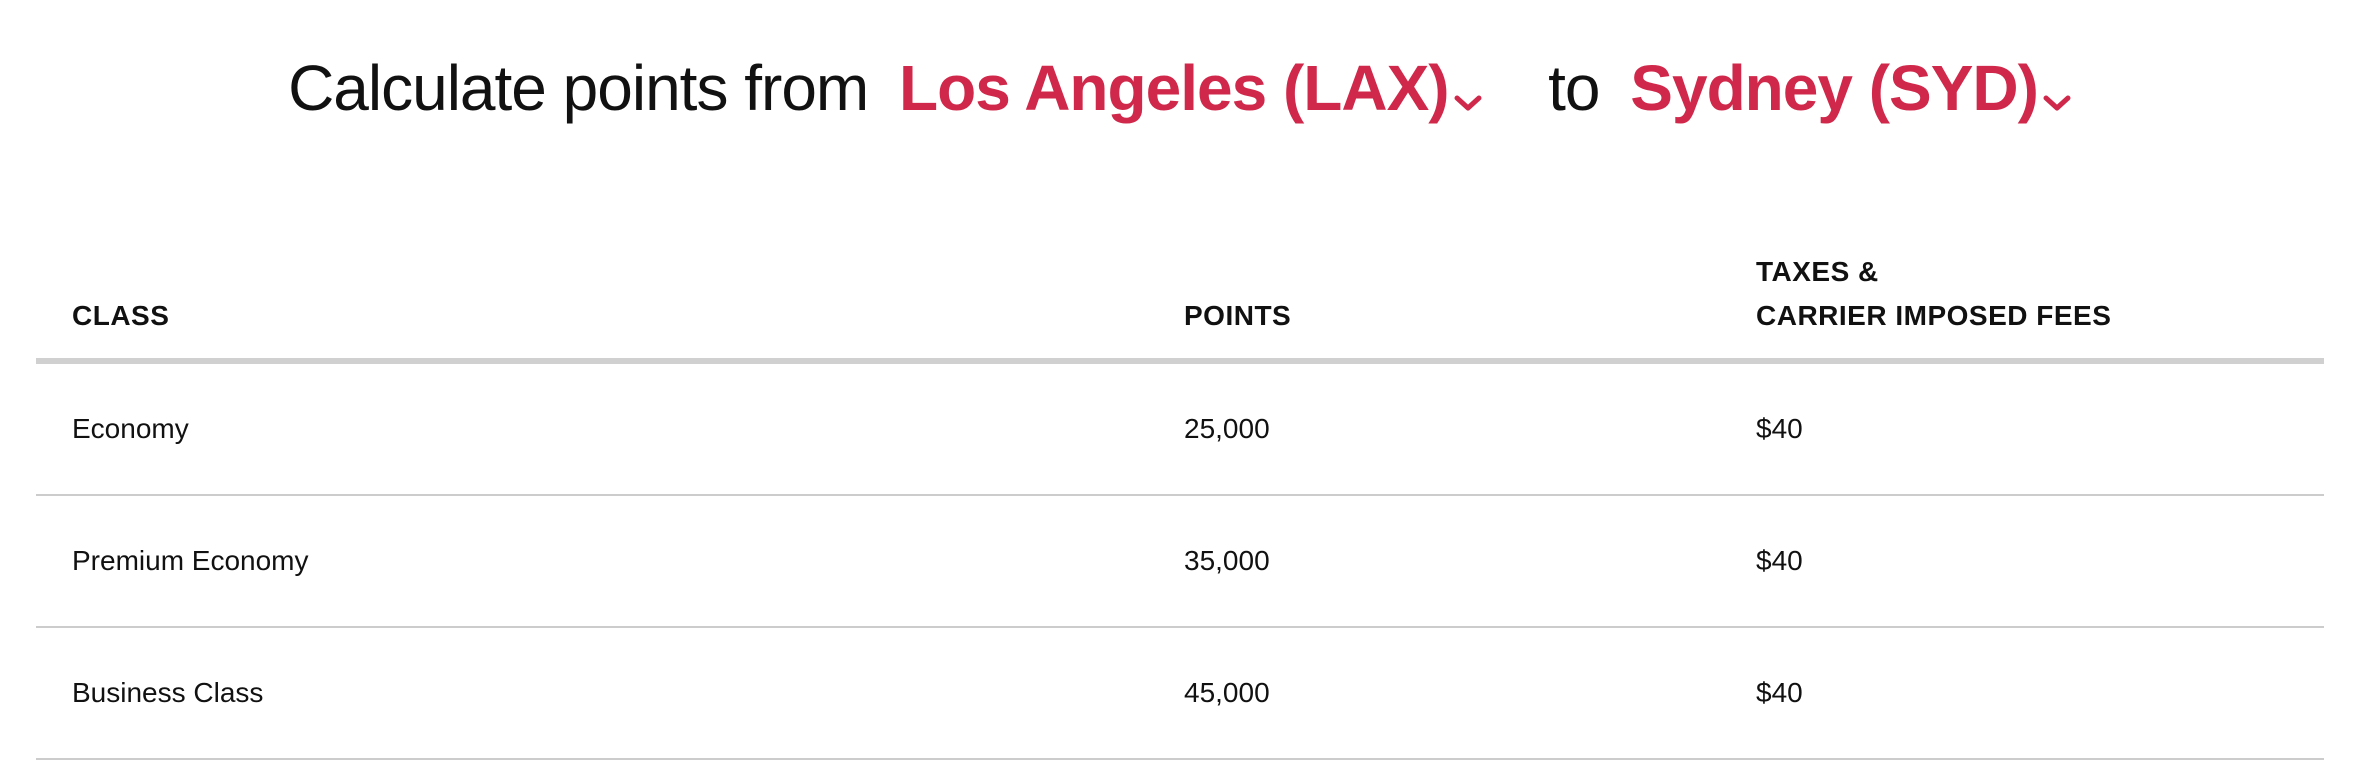 The image size is (2360, 782). I want to click on cell-points: 45,000, so click(1470, 693).